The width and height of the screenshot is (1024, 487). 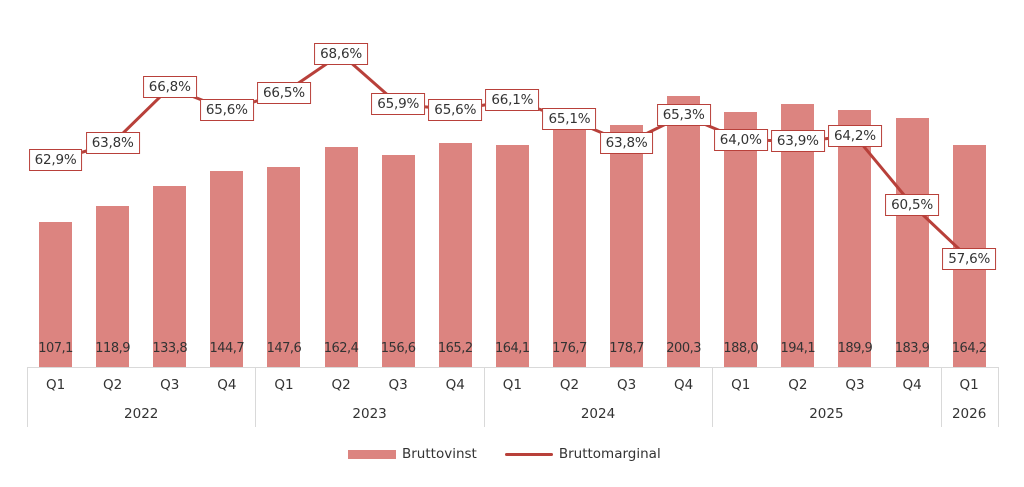 What do you see at coordinates (455, 348) in the screenshot?
I see `bar-value-label: 165,2` at bounding box center [455, 348].